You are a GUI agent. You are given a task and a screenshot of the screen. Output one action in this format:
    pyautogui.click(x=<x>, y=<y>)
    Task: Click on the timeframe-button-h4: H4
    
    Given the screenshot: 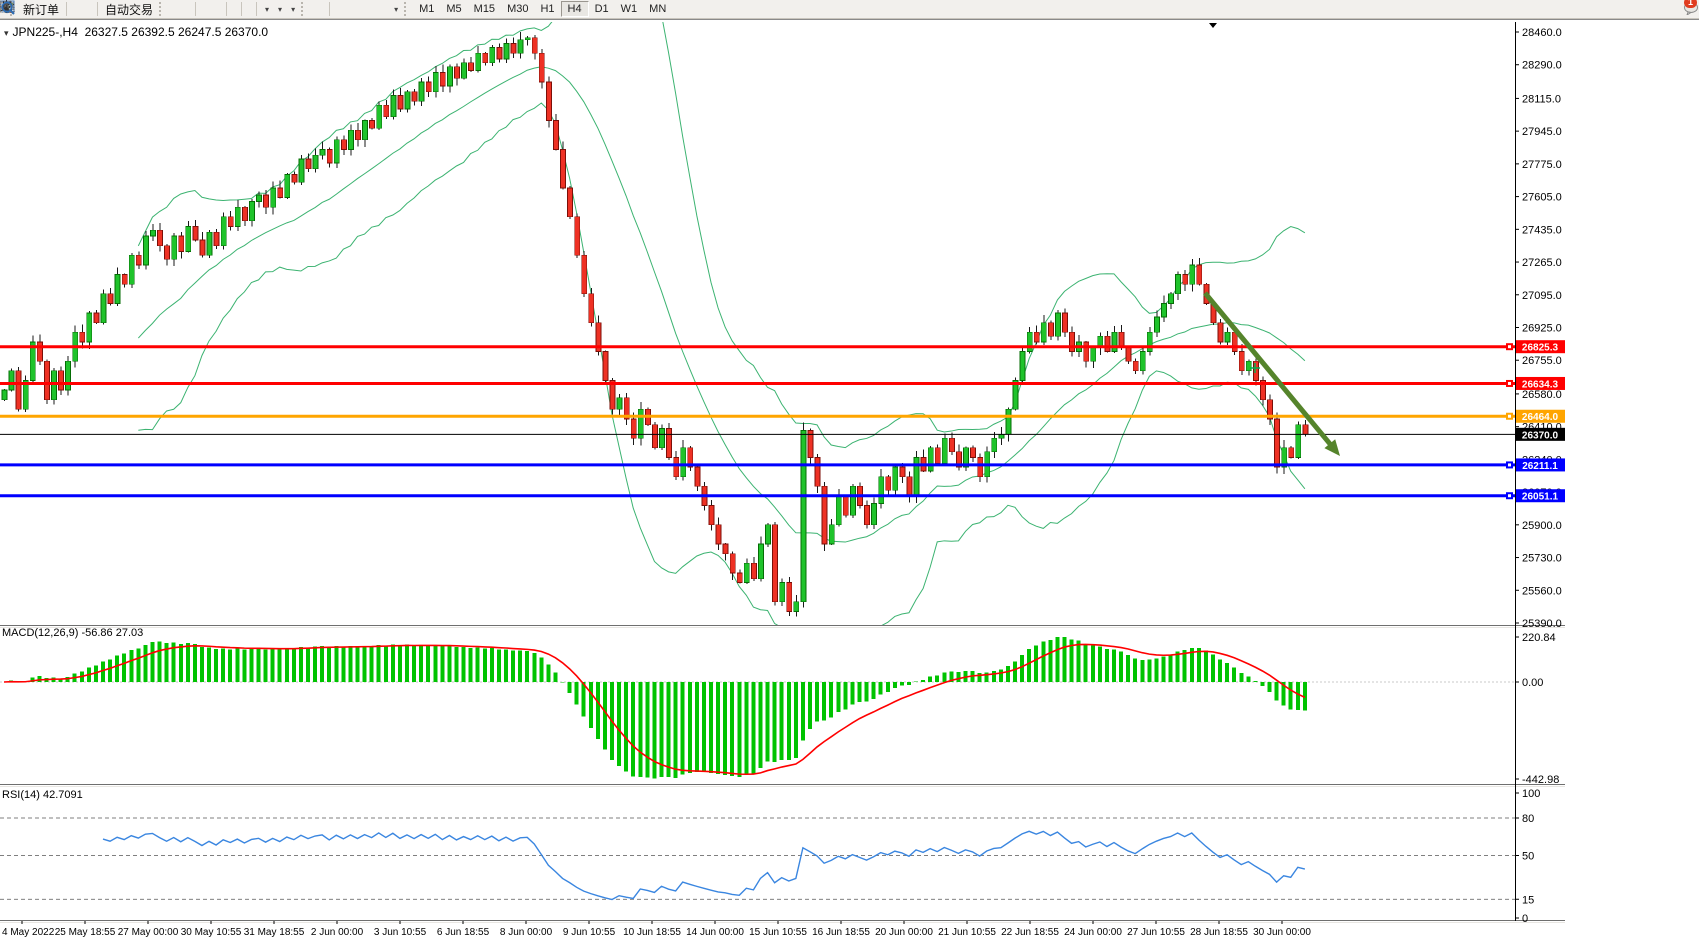 What is the action you would take?
    pyautogui.click(x=574, y=9)
    